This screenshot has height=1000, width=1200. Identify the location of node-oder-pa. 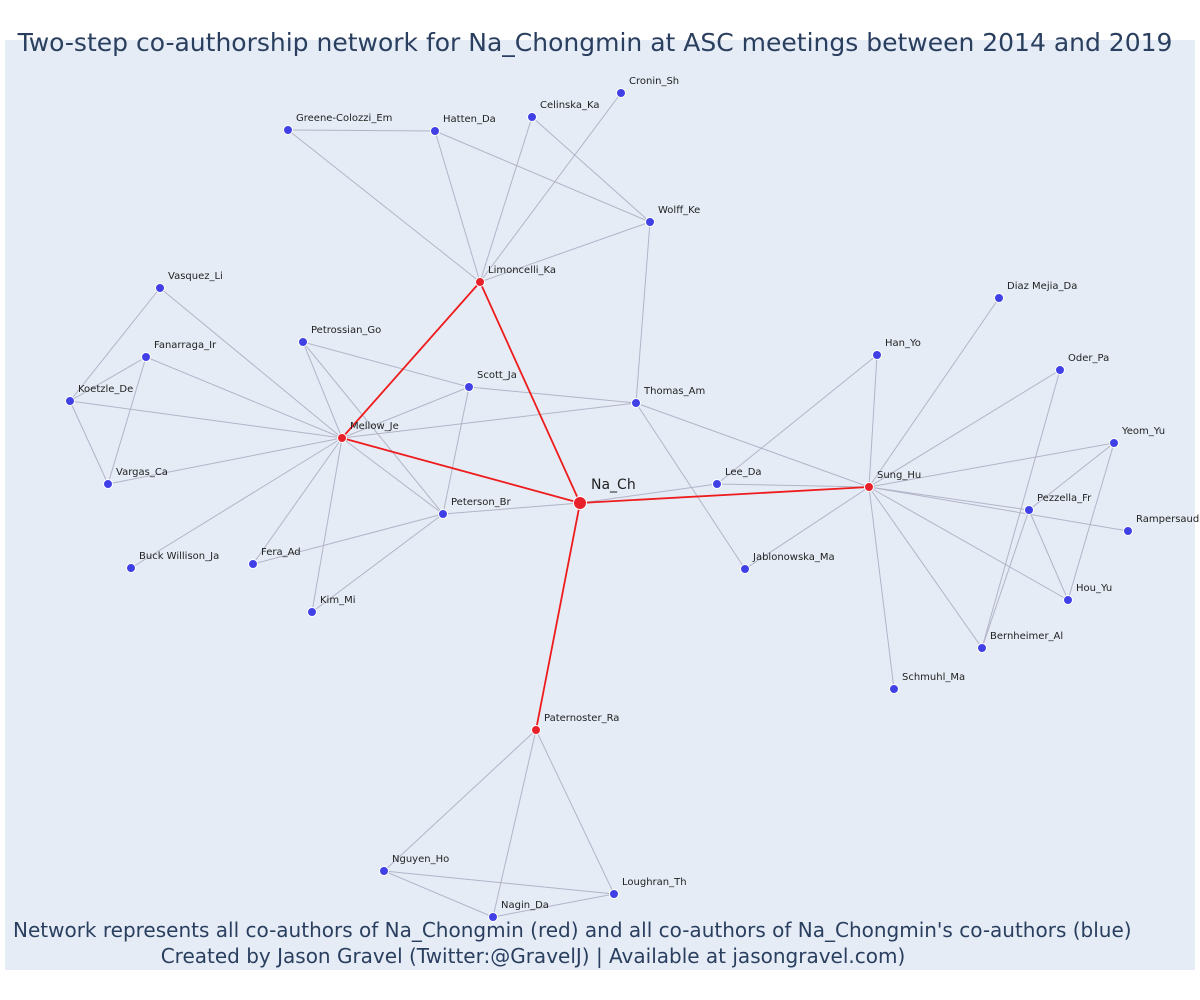
(1060, 370).